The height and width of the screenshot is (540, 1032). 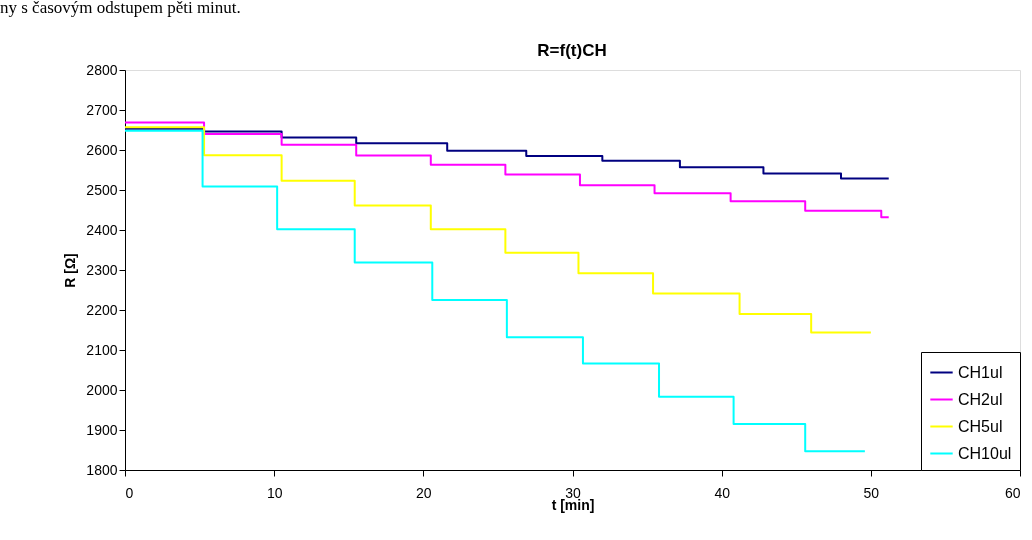 I want to click on y-tick-label: 2800, so click(x=102, y=69).